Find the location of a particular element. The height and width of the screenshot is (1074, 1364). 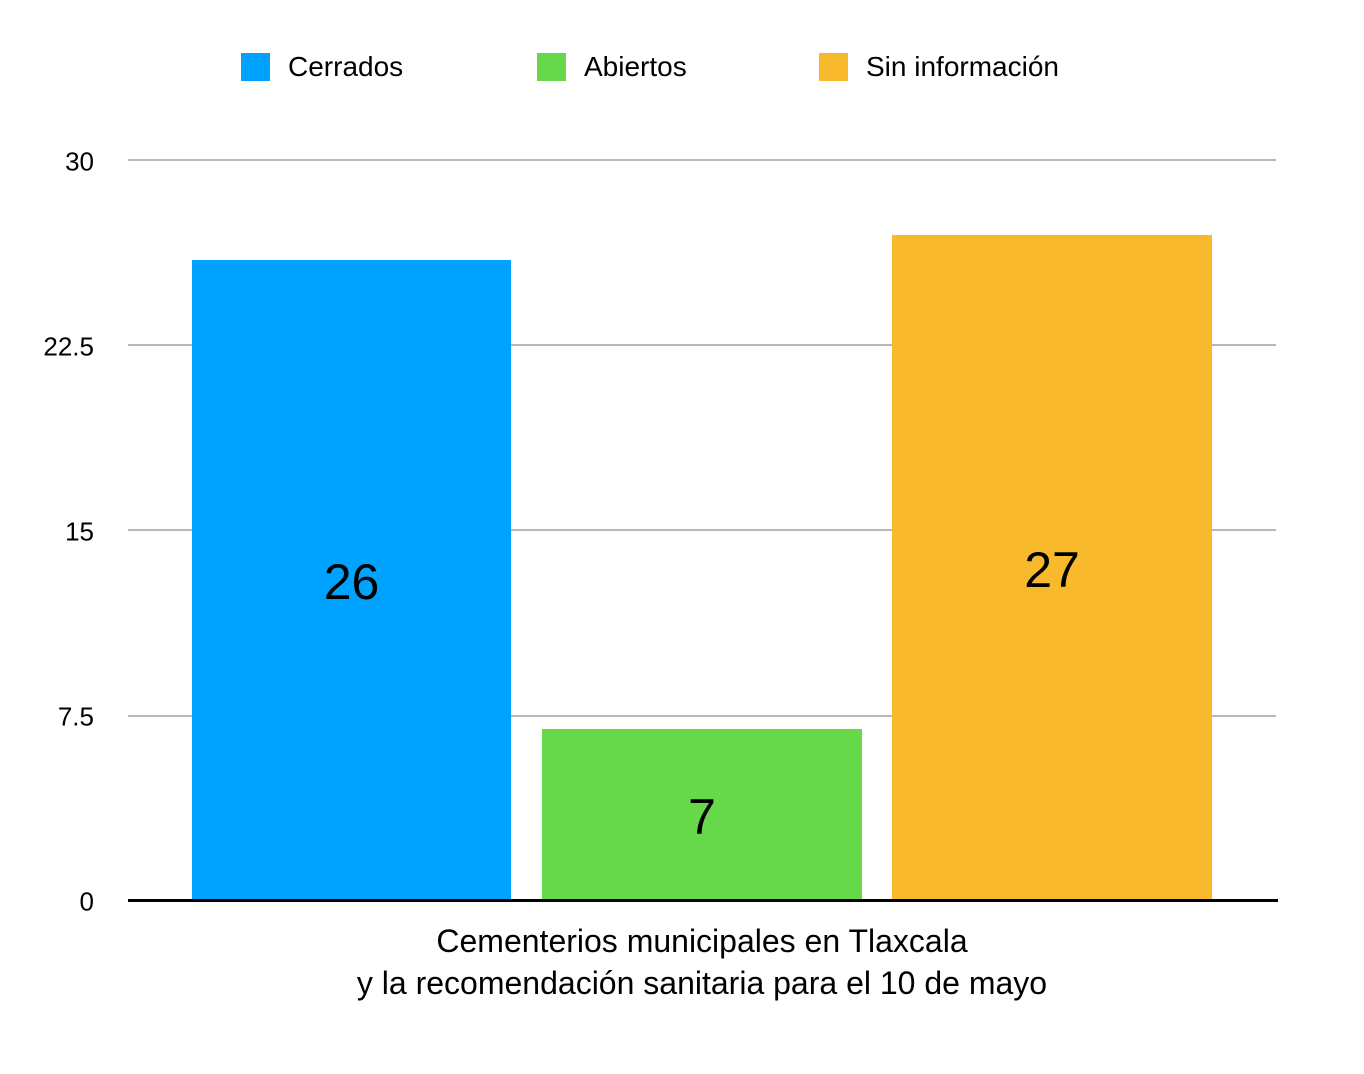

bar-value-label: 7 is located at coordinates (702, 817).